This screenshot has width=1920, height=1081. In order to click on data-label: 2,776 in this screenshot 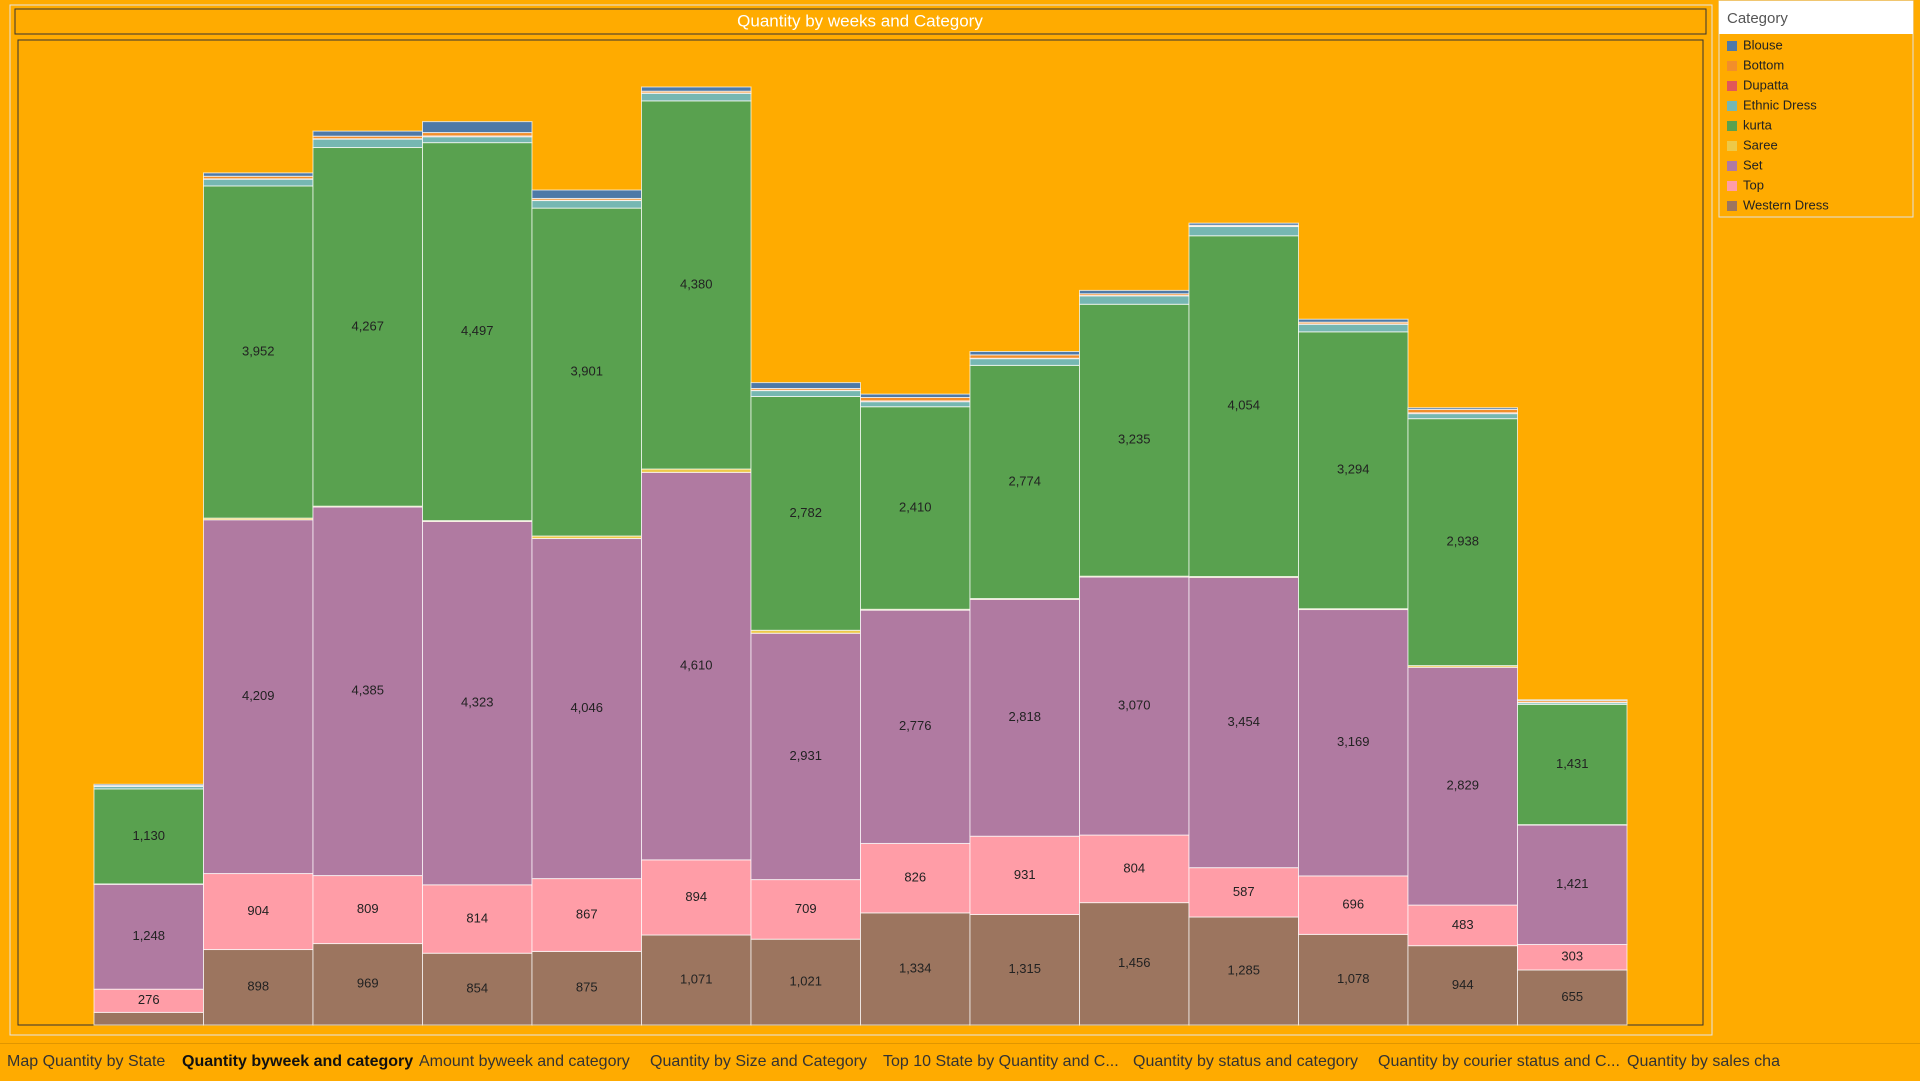, I will do `click(915, 725)`.